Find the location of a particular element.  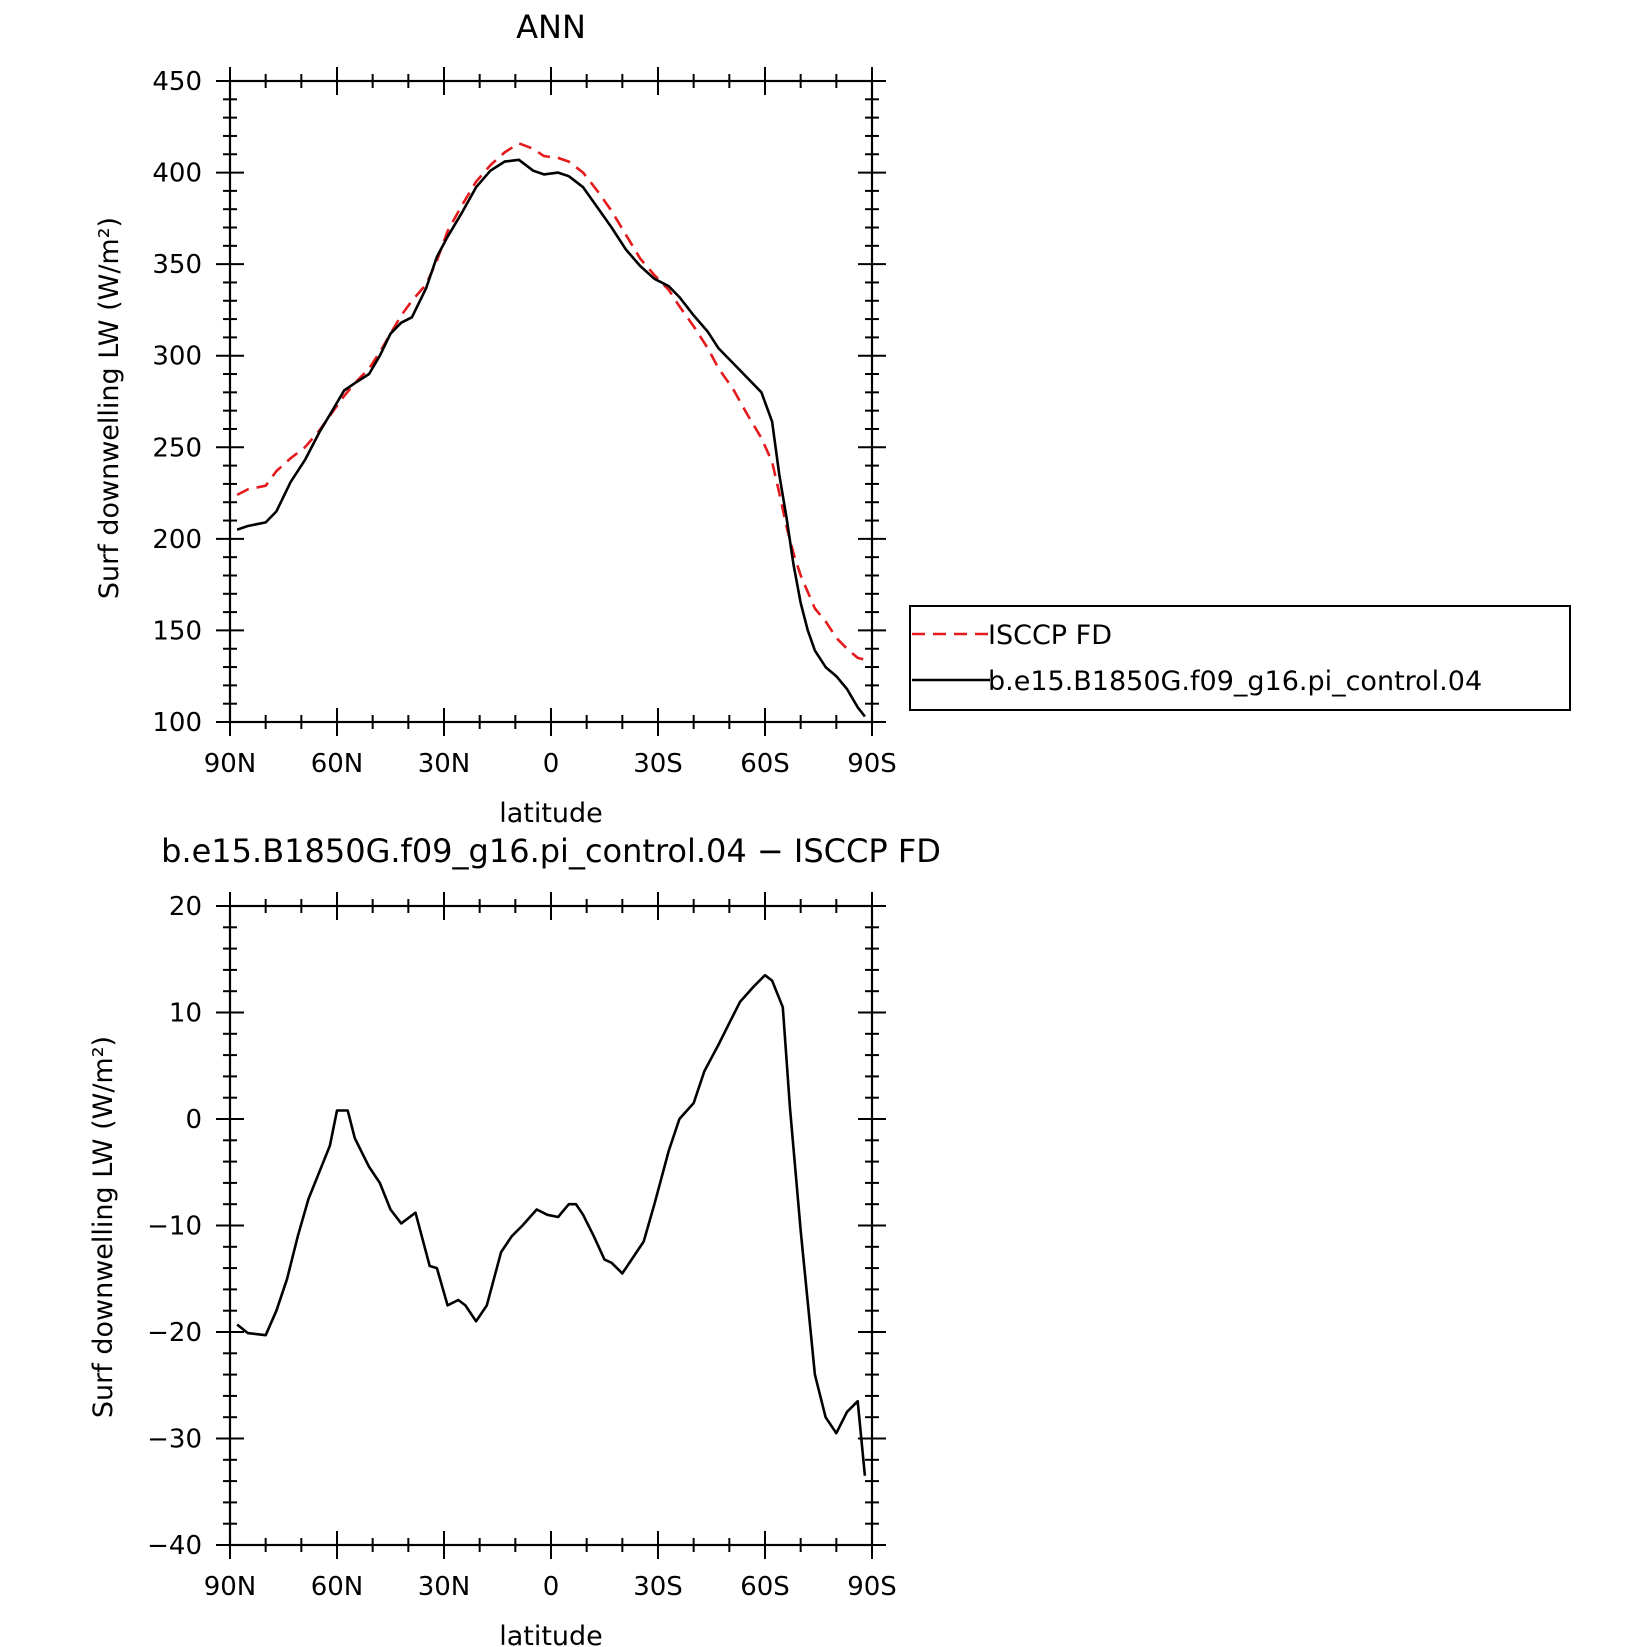

bottom-y-tick-label: 0 is located at coordinates (193, 1120).